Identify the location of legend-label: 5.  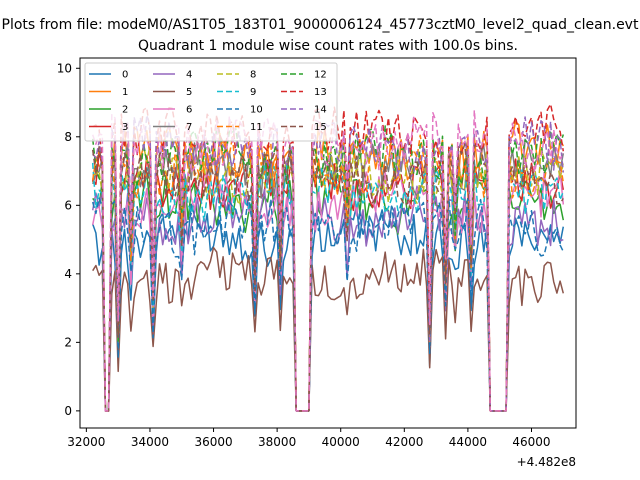
(189, 92).